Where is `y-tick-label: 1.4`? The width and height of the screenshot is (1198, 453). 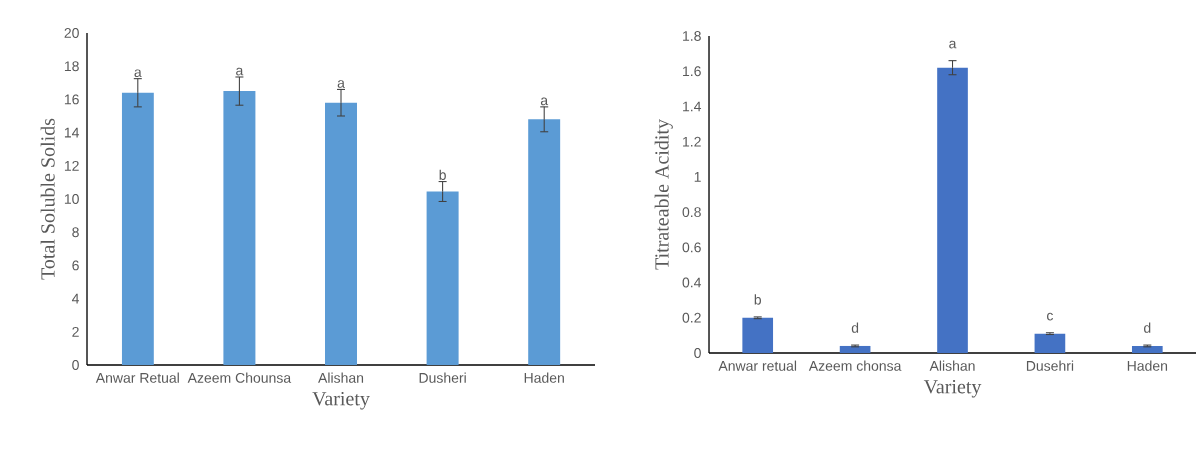 y-tick-label: 1.4 is located at coordinates (692, 106).